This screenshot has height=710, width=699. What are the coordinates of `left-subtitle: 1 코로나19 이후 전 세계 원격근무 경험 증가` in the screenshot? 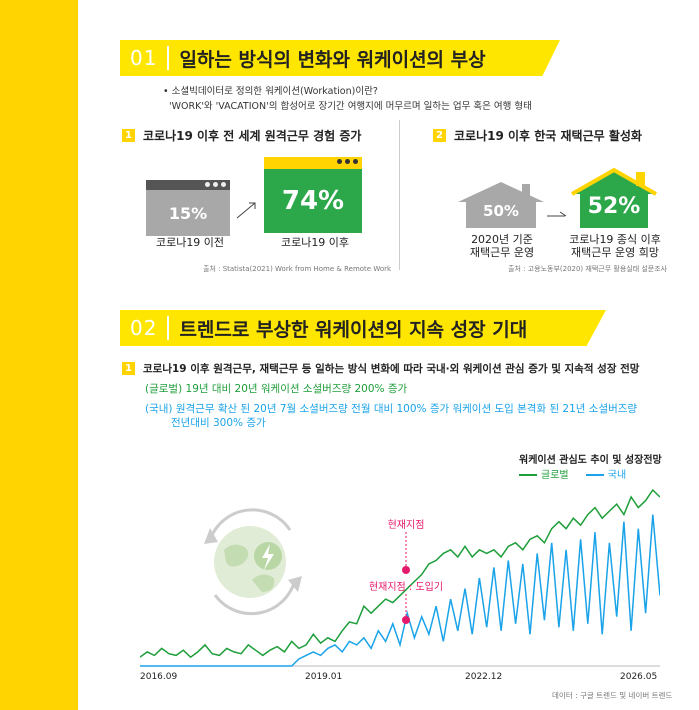 It's located at (241, 135).